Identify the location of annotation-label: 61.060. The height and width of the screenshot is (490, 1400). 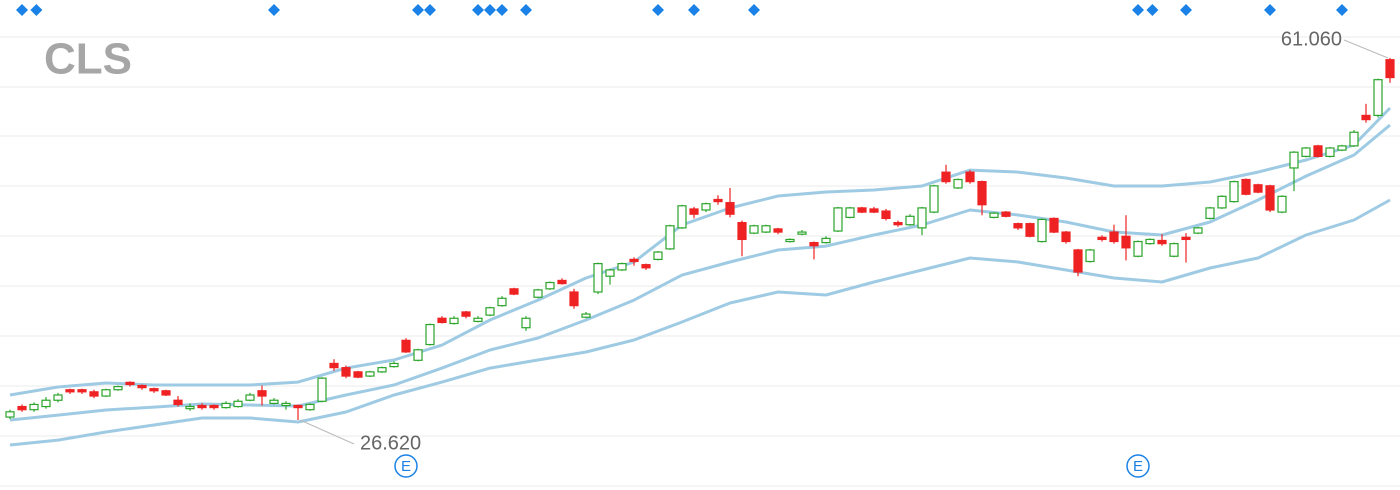
(1311, 39).